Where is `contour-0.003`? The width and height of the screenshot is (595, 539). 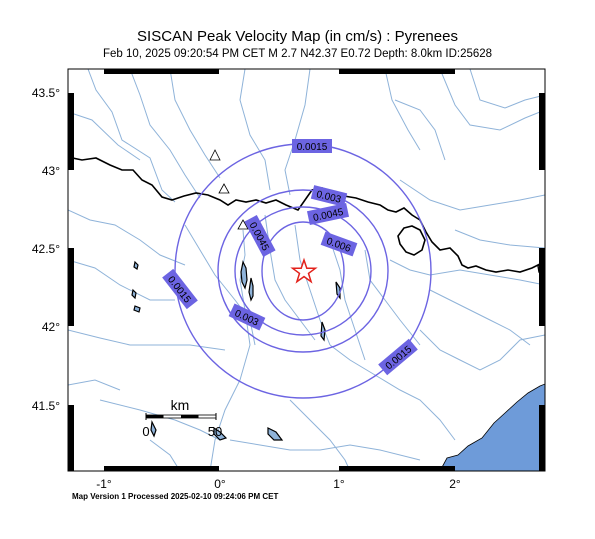 contour-0.003 is located at coordinates (303, 271).